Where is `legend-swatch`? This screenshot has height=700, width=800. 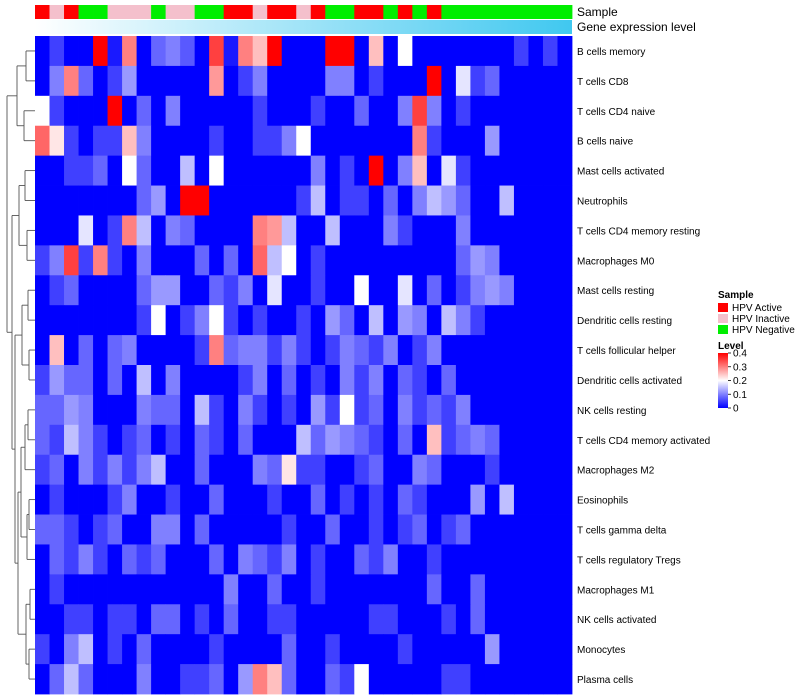
legend-swatch is located at coordinates (723, 318).